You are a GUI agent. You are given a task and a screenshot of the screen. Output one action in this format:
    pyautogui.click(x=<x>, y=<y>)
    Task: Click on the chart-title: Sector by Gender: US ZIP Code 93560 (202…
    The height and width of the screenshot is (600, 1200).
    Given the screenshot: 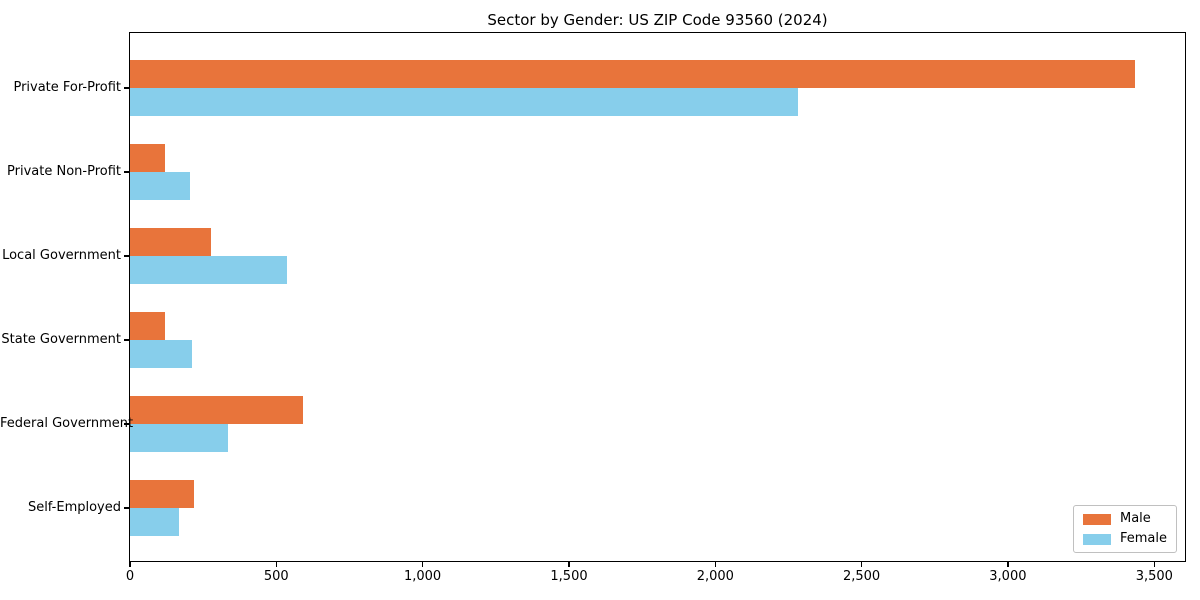 What is the action you would take?
    pyautogui.click(x=657, y=20)
    